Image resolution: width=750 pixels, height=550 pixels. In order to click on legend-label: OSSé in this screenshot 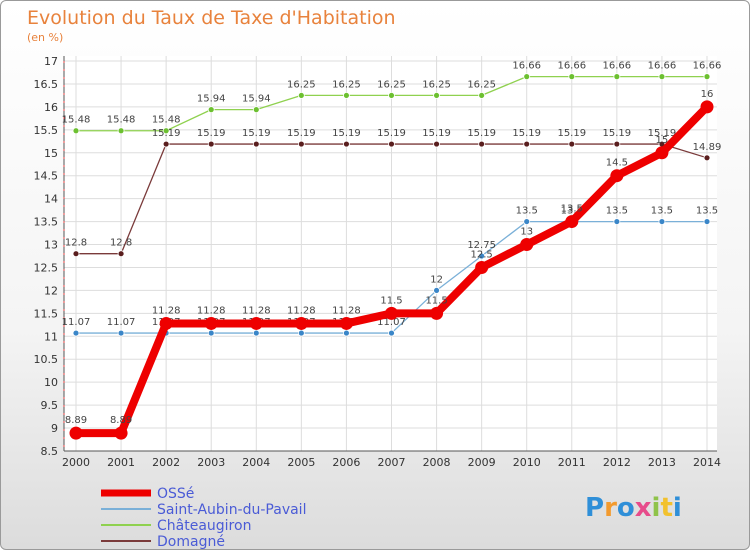, I will do `click(175, 494)`.